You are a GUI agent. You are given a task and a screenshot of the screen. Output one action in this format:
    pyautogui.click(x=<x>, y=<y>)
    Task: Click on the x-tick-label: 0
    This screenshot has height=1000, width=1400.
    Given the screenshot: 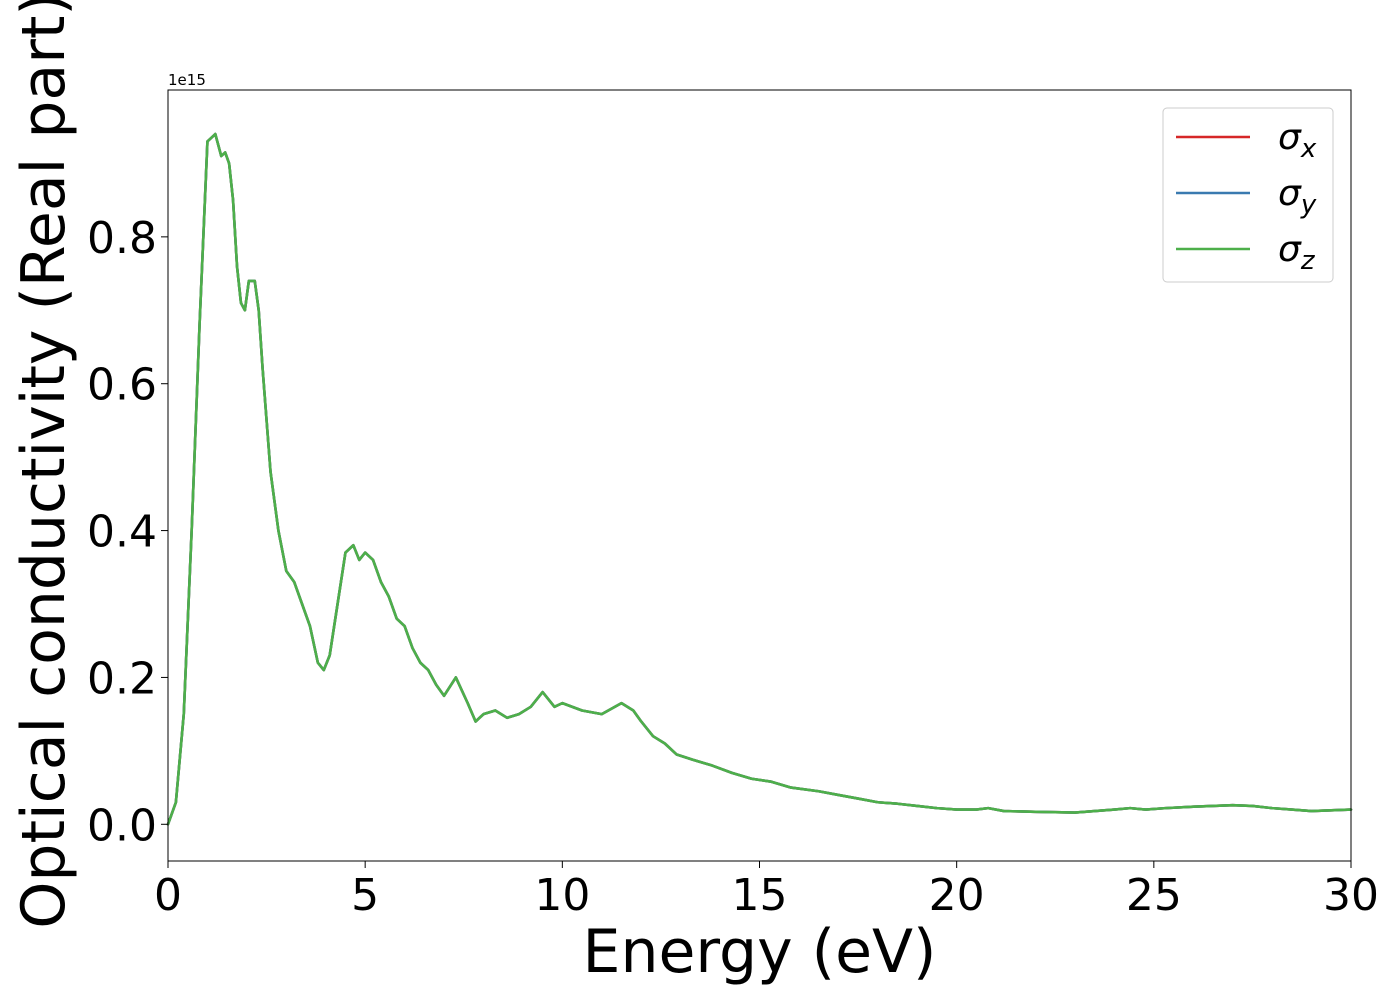 What is the action you would take?
    pyautogui.click(x=168, y=895)
    